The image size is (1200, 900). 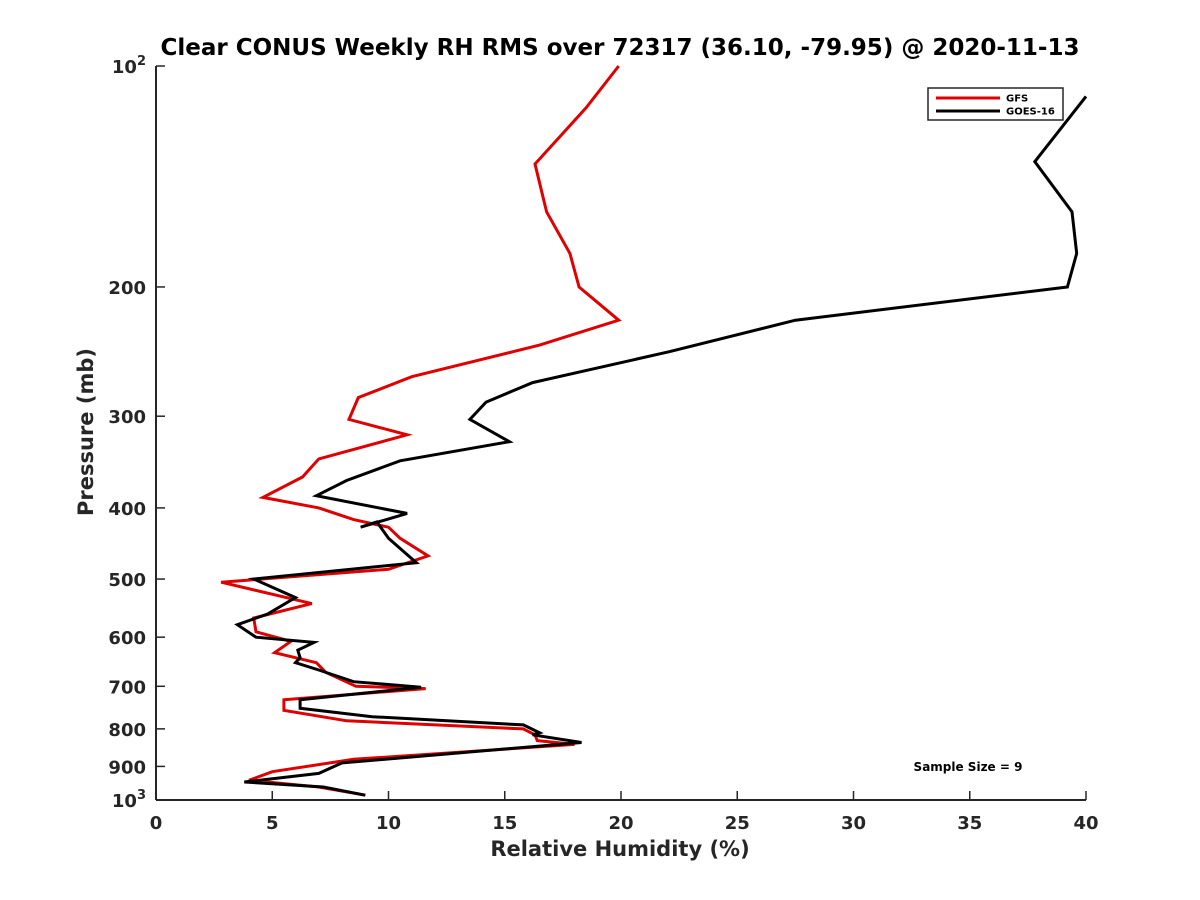 I want to click on y-tick-label: 900, so click(x=127, y=767).